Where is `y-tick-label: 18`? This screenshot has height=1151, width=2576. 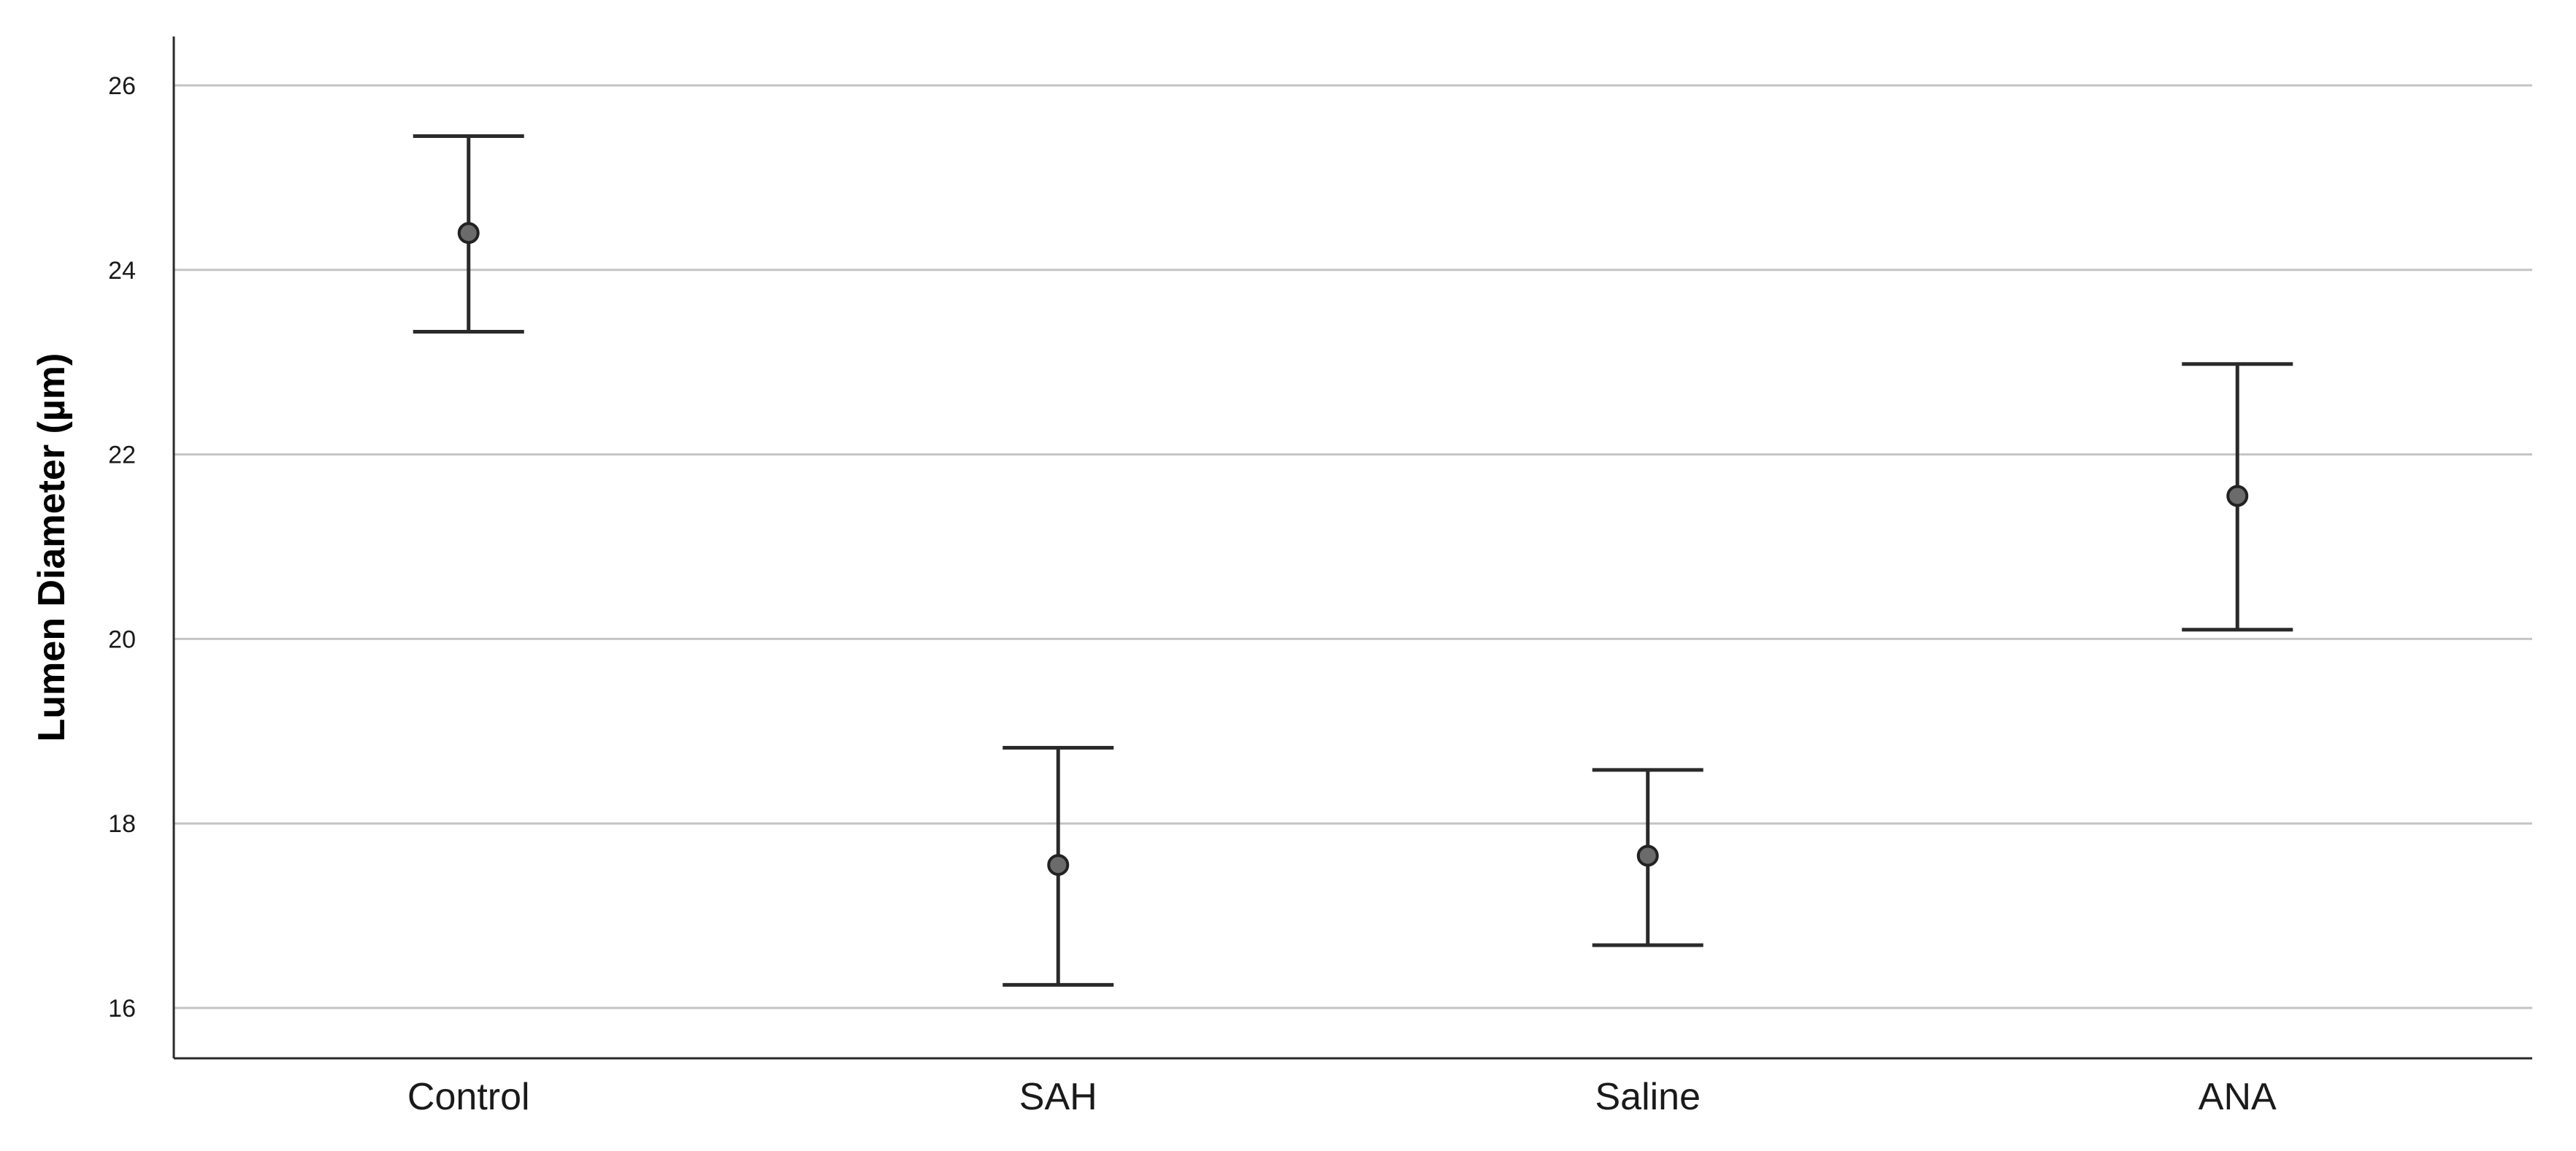 y-tick-label: 18 is located at coordinates (122, 824).